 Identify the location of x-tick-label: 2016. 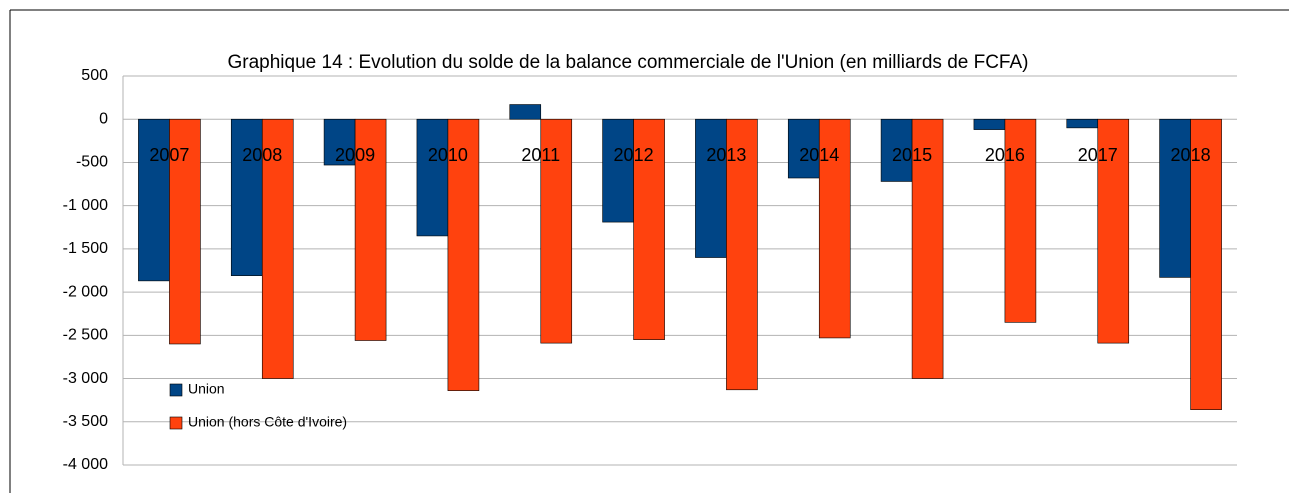
(1005, 155).